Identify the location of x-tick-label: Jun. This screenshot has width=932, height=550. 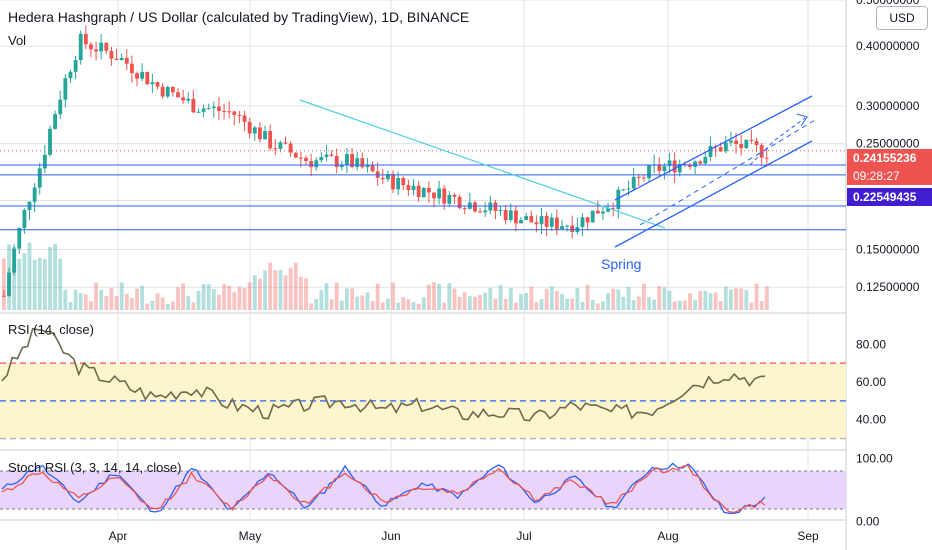
(390, 536).